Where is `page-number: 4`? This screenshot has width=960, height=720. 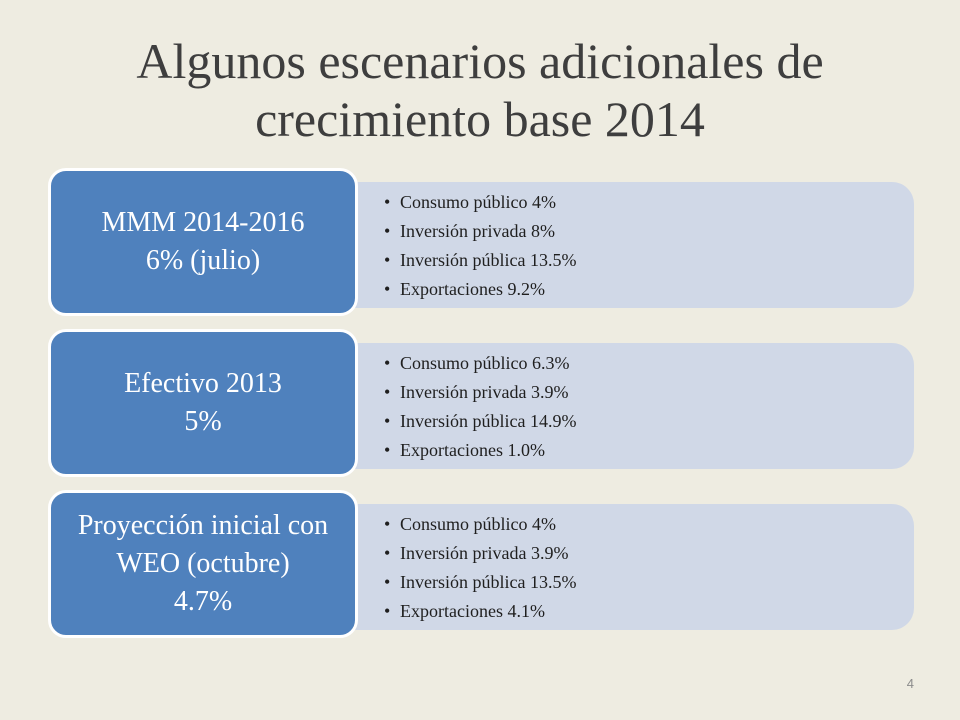
page-number: 4 is located at coordinates (910, 683).